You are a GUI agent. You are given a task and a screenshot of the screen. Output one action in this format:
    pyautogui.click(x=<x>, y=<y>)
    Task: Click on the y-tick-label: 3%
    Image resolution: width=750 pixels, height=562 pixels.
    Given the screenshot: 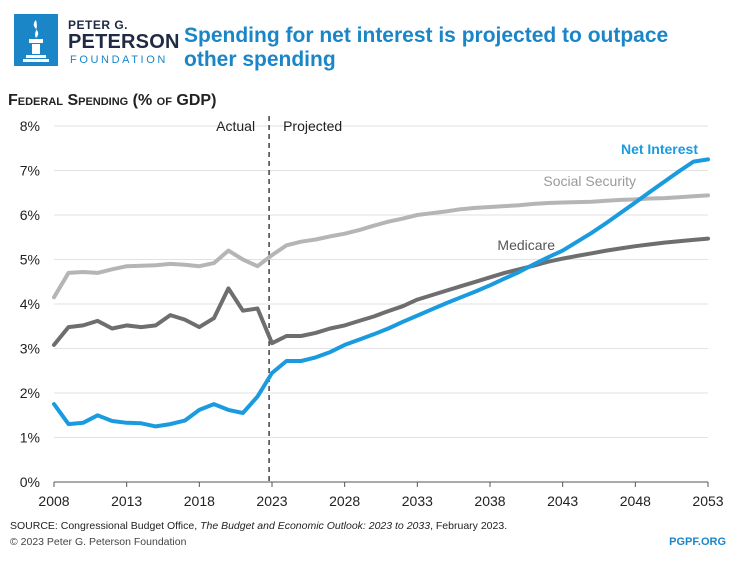 What is the action you would take?
    pyautogui.click(x=30, y=349)
    